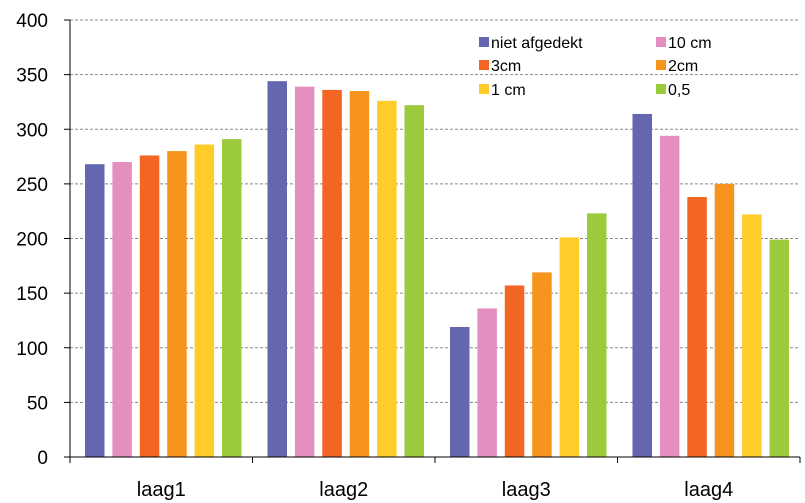  What do you see at coordinates (32, 294) in the screenshot?
I see `y-tick-label: 150` at bounding box center [32, 294].